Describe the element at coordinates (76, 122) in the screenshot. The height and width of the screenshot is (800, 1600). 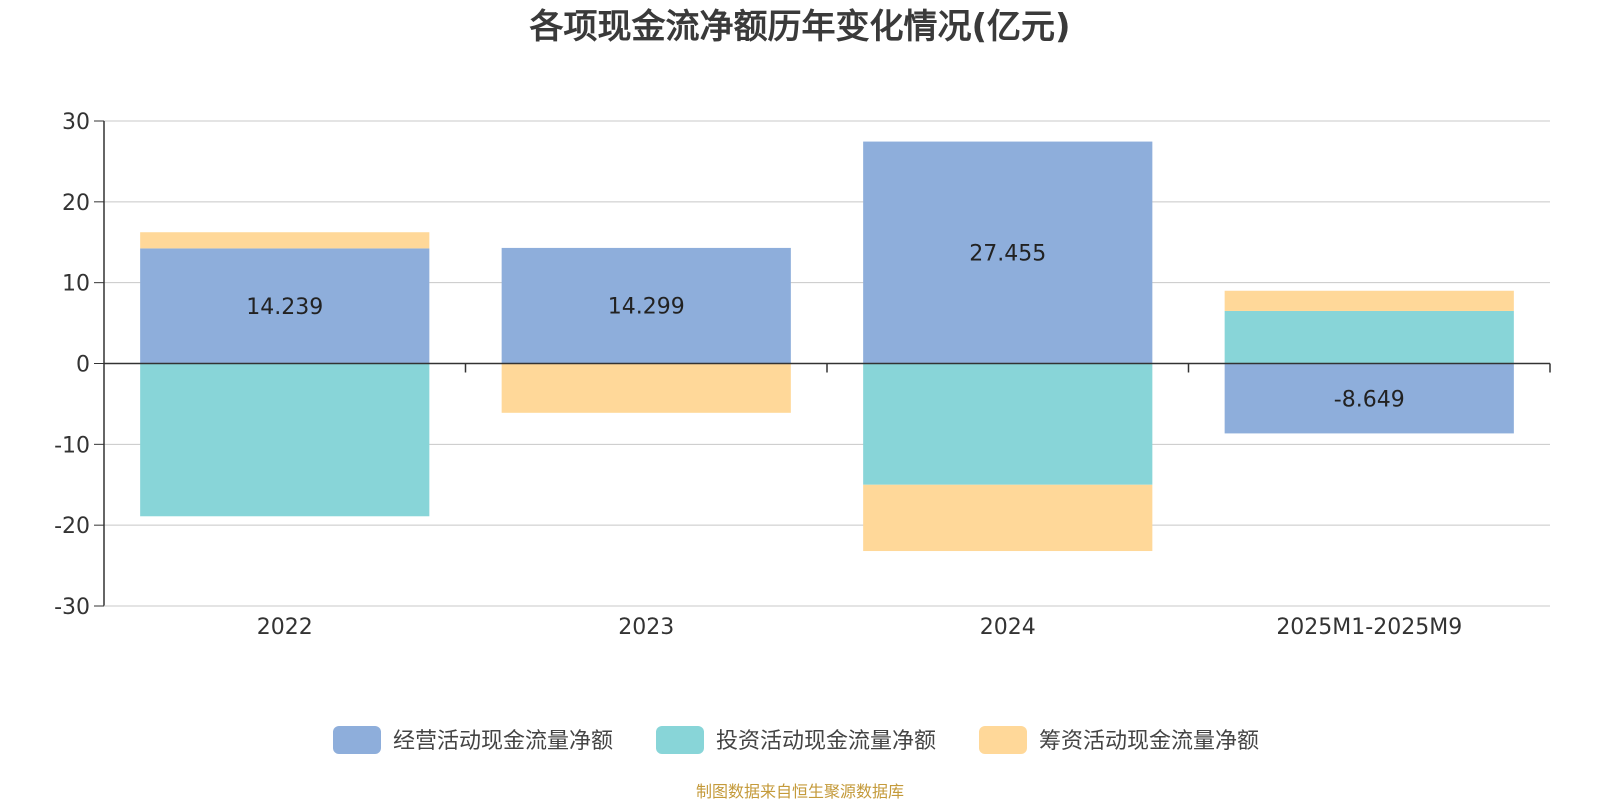
I see `y-tick-label: 30` at that location.